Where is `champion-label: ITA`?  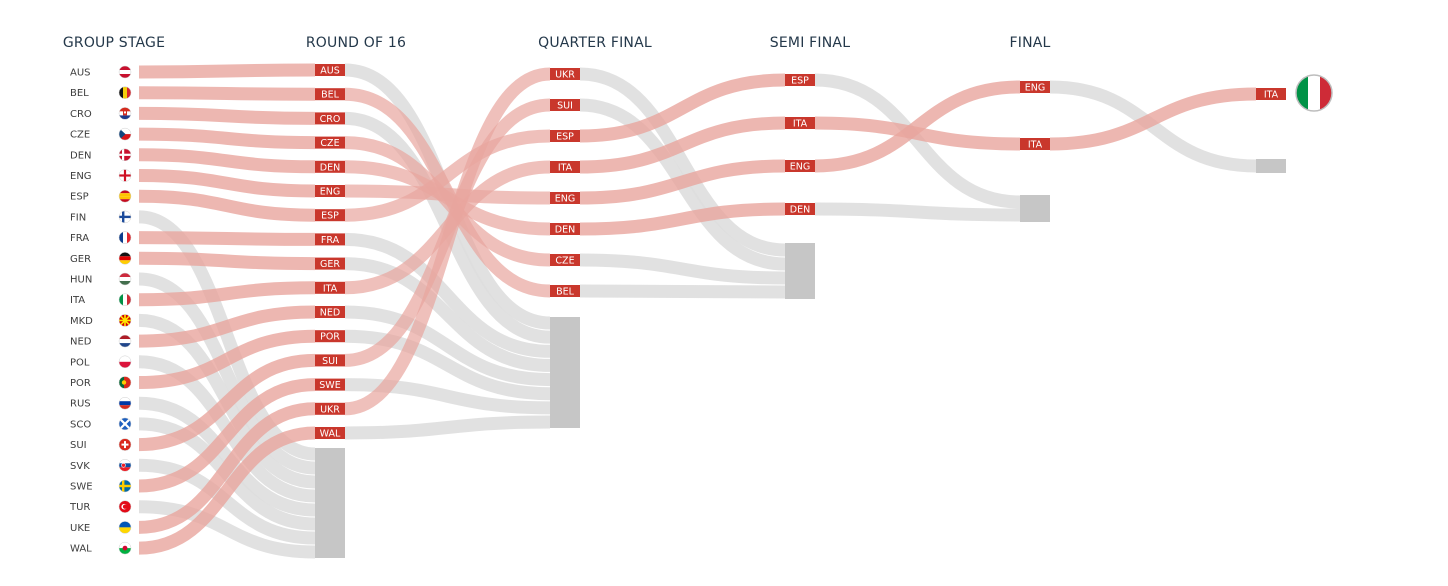
champion-label: ITA is located at coordinates (1271, 94).